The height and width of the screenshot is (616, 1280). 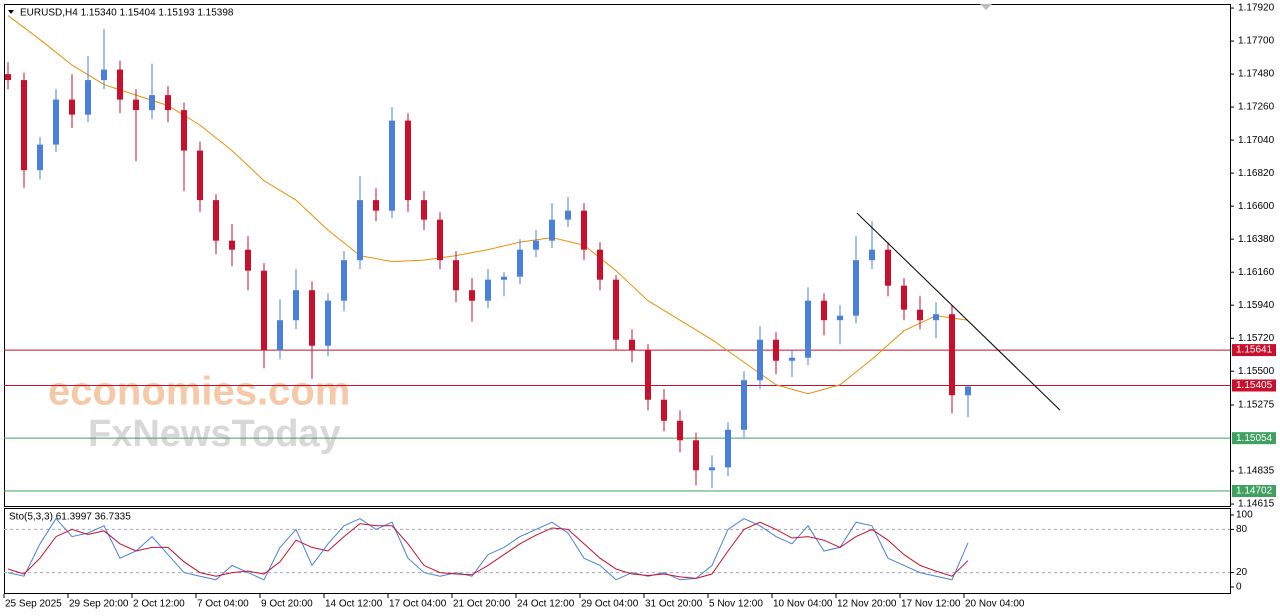 What do you see at coordinates (199, 392) in the screenshot?
I see `watermark: economies.com` at bounding box center [199, 392].